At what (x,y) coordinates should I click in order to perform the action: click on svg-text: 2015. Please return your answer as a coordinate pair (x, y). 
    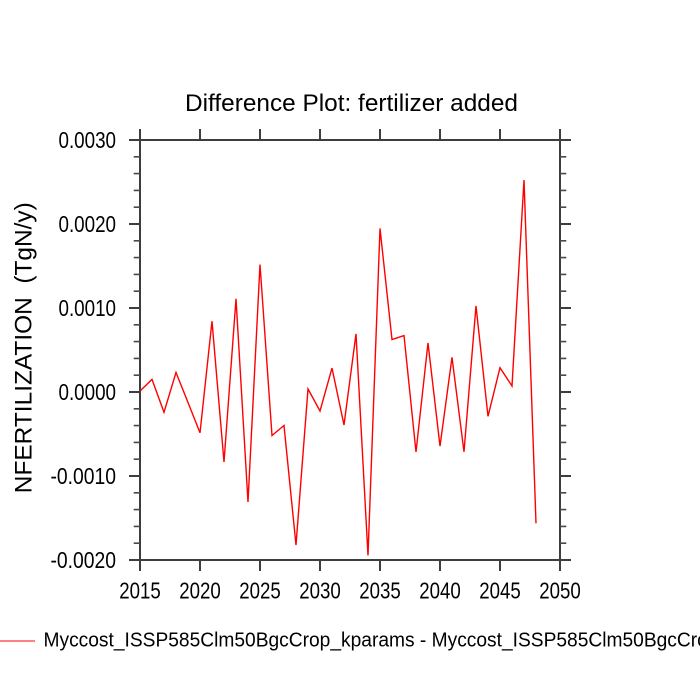
    Looking at the image, I should click on (140, 590).